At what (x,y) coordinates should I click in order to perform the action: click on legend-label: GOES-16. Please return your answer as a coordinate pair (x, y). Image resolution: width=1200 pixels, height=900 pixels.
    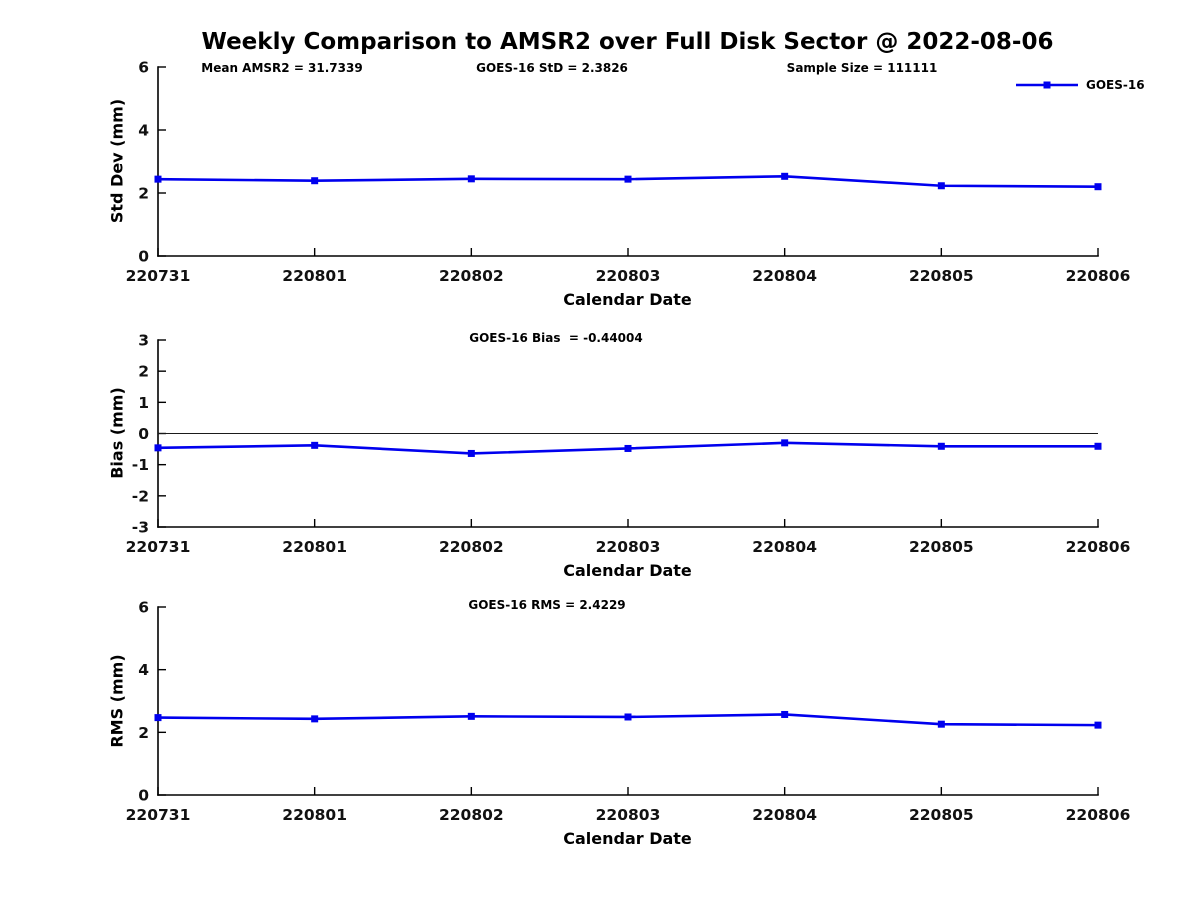
    Looking at the image, I should click on (1115, 85).